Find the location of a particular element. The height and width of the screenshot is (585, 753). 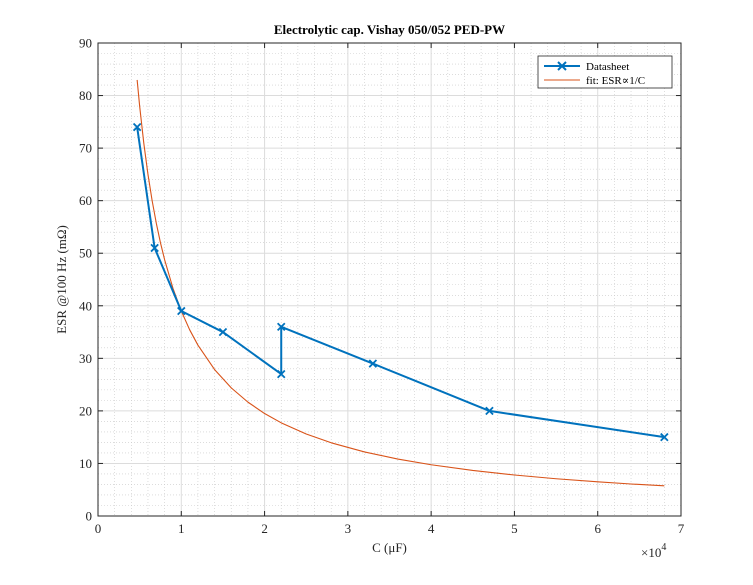

y-tick-label: 70 is located at coordinates (85, 148).